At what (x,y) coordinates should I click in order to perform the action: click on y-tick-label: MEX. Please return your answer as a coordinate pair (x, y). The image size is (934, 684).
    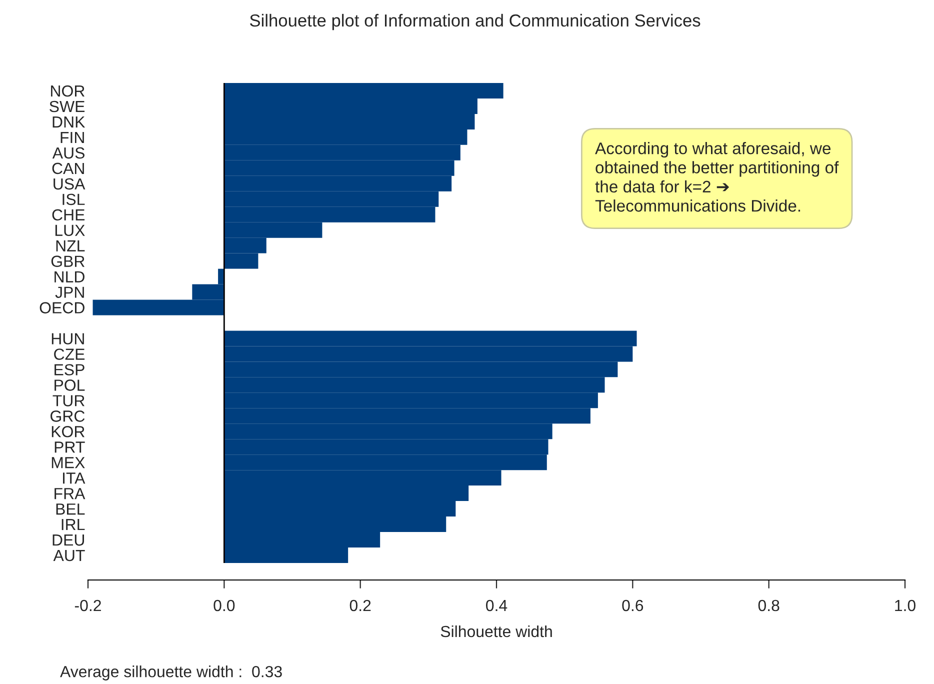
    Looking at the image, I should click on (68, 462).